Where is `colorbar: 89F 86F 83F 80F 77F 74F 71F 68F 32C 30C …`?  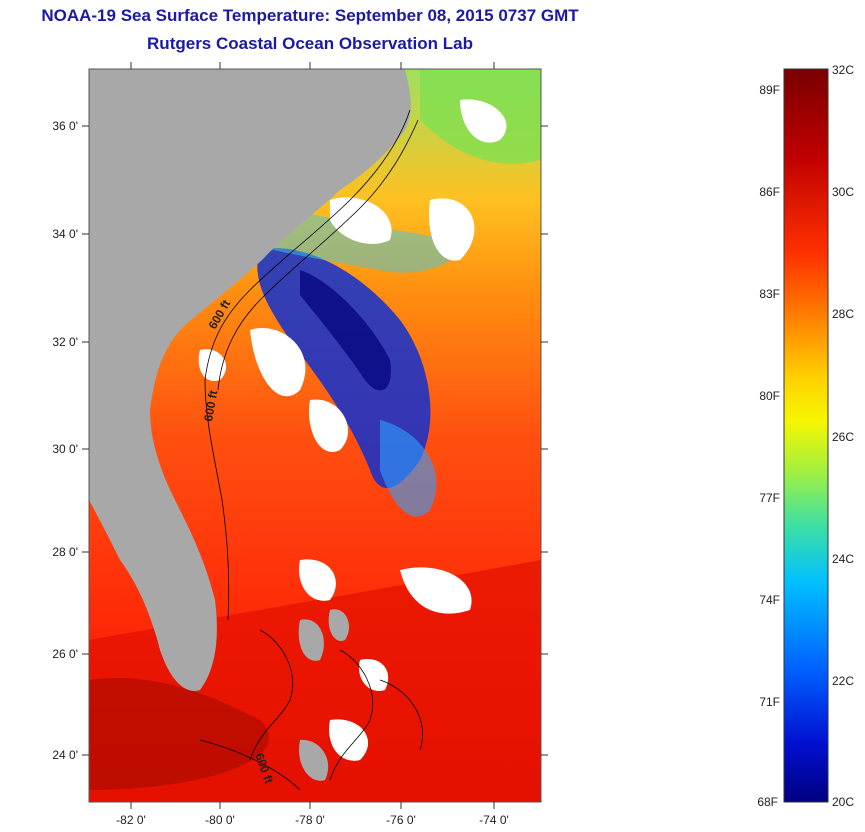
colorbar: 89F 86F 83F 80F 77F 74F 71F 68F 32C 30C … is located at coordinates (805, 436).